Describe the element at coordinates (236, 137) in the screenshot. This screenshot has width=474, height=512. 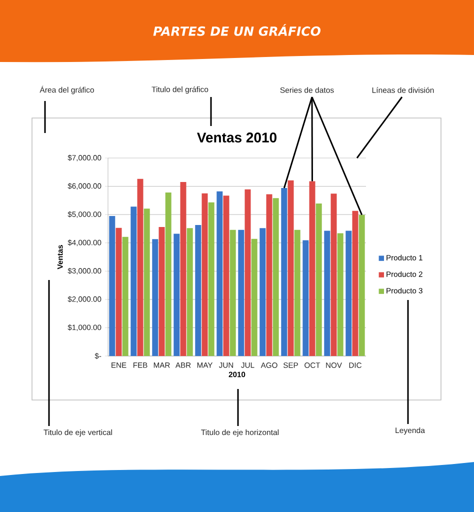
I see `chart-title: Ventas 2010` at that location.